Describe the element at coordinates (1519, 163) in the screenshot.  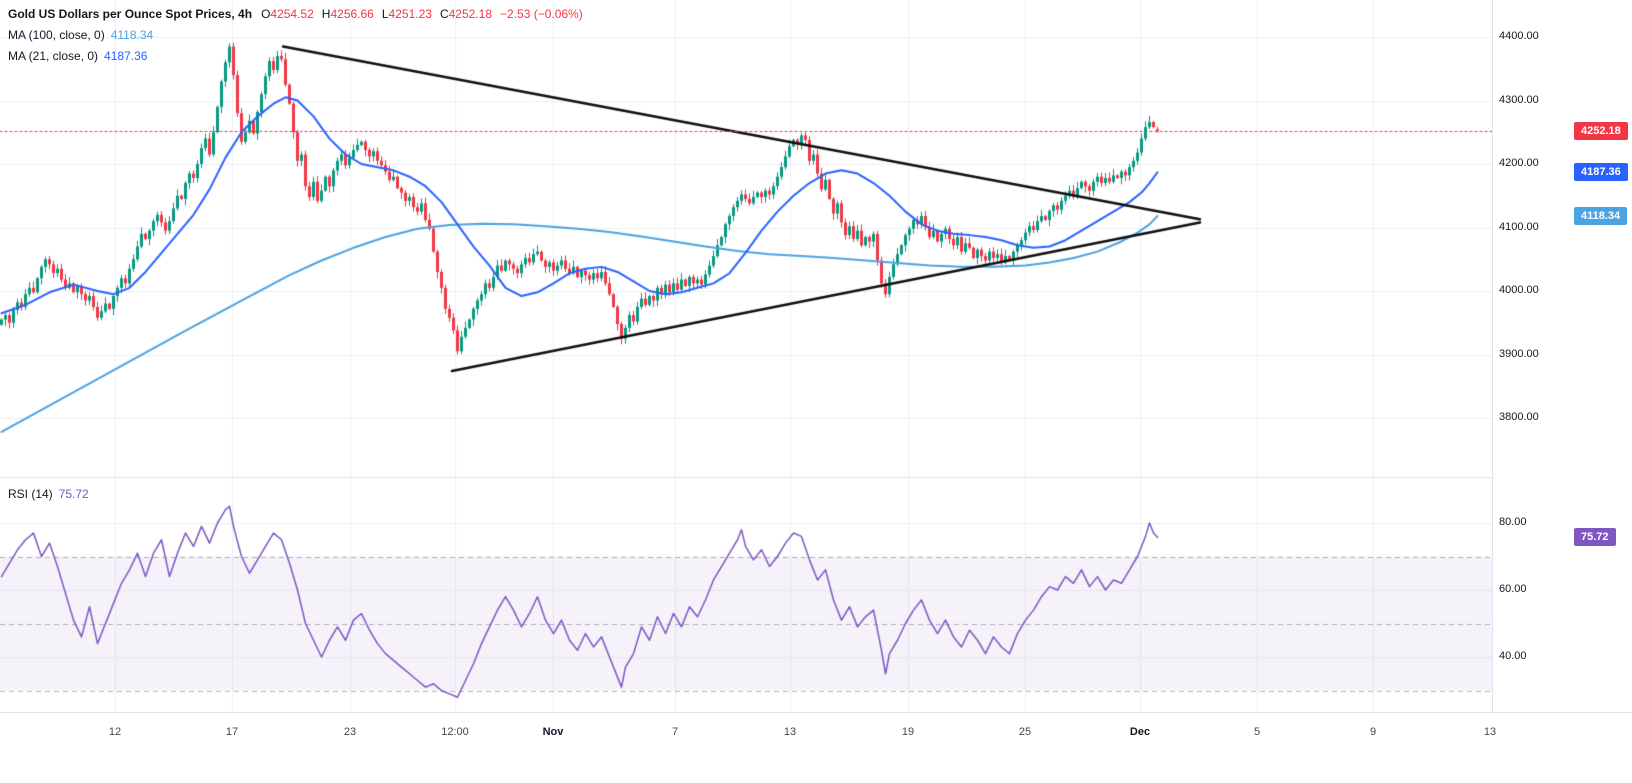
I see `price-axis-tick: 4200.00` at that location.